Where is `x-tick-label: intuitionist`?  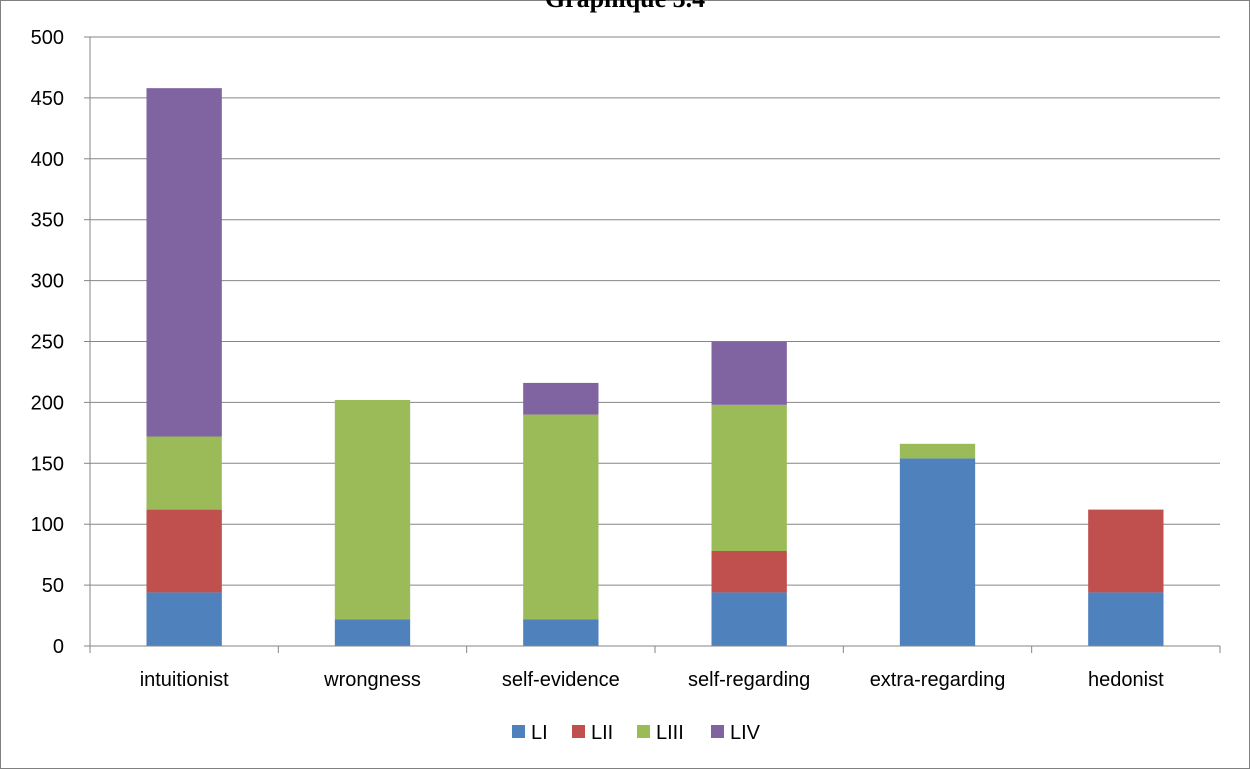 x-tick-label: intuitionist is located at coordinates (184, 680).